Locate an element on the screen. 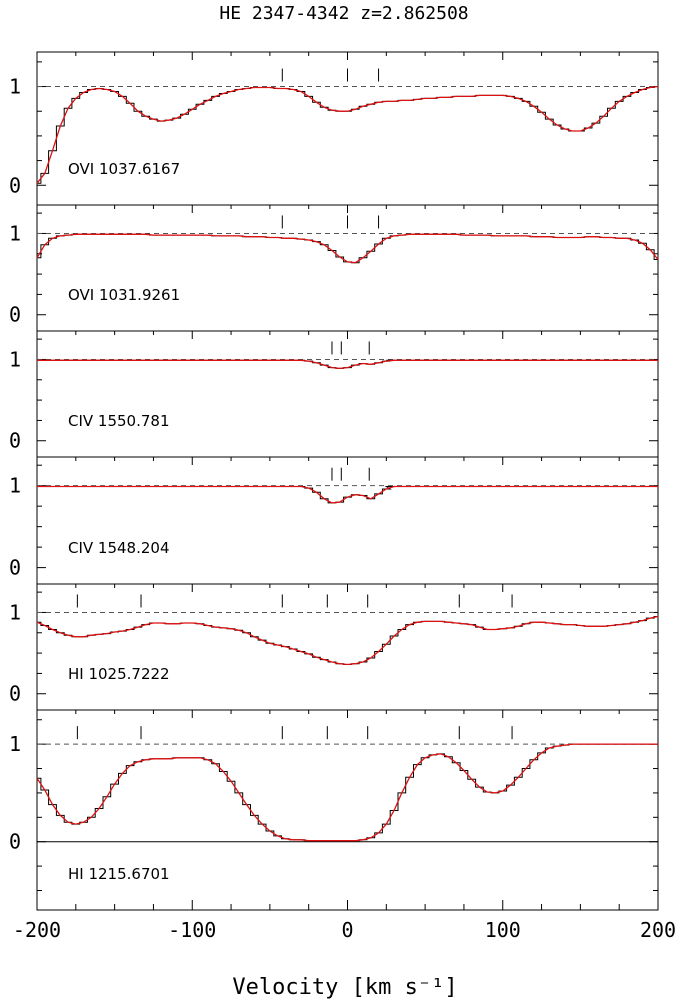  transition-label: OVI 1037.6167 is located at coordinates (124, 169).